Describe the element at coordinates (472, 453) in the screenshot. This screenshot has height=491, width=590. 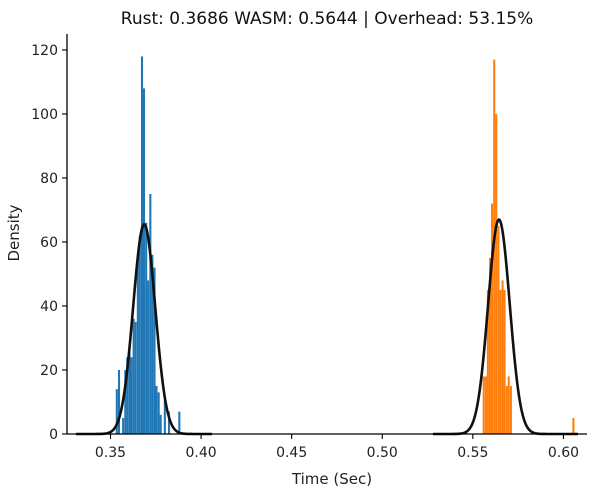
I see `x-tick-label: 0.55` at that location.